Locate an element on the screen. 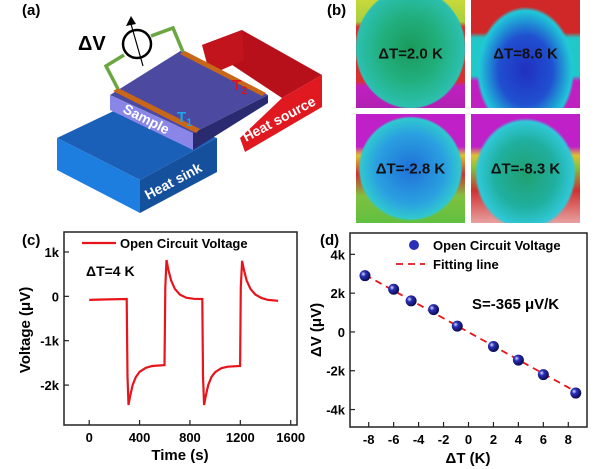  thermal-image-label: ΔT=-8.3 K is located at coordinates (525, 168).